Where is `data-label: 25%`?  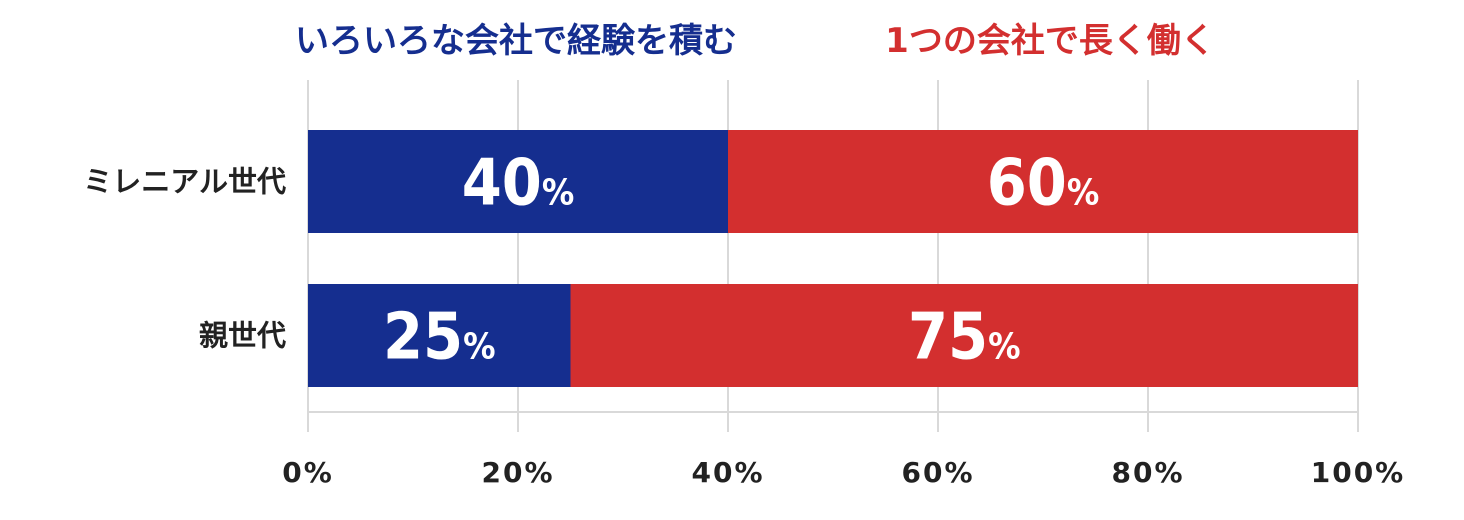
data-label: 25% is located at coordinates (439, 338).